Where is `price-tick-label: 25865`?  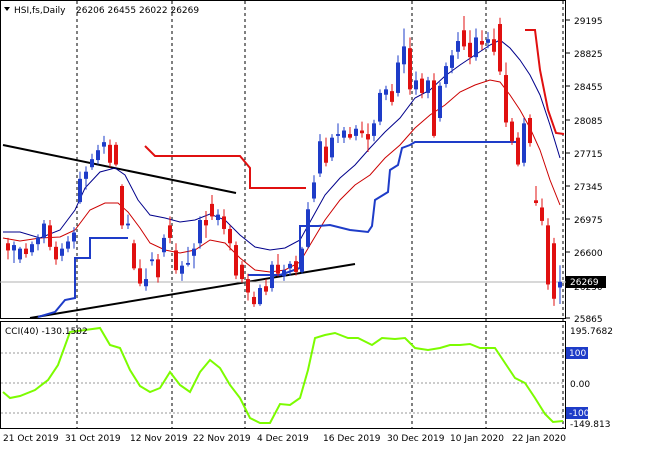 price-tick-label: 25865 is located at coordinates (588, 320).